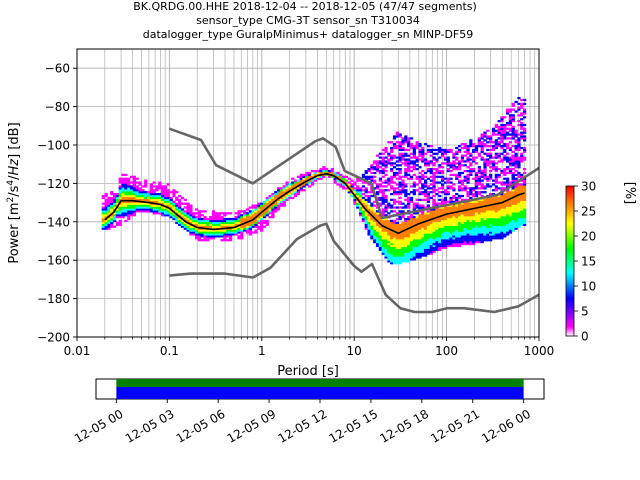  I want to click on psd-availability-bar, so click(320, 393).